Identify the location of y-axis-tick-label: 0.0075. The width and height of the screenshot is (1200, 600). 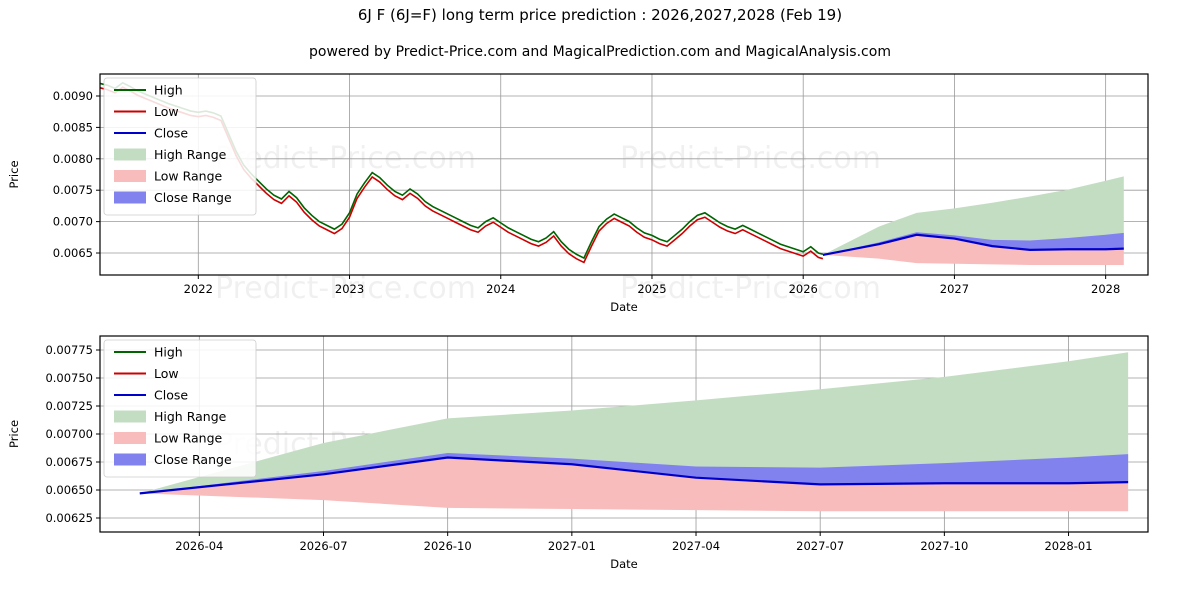
(73, 190).